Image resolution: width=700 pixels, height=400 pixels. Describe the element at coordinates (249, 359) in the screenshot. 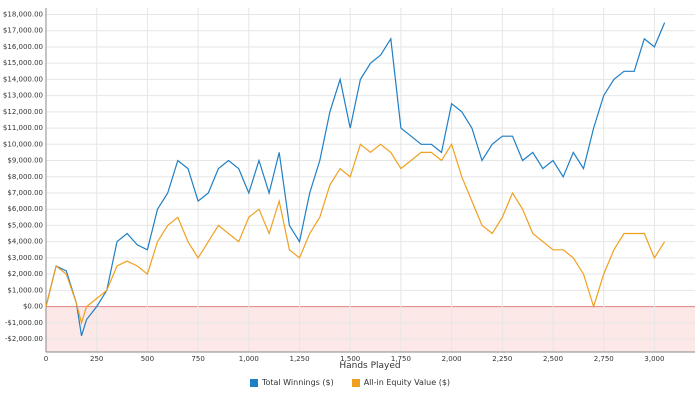

I see `x-tick-label: 1,000` at that location.